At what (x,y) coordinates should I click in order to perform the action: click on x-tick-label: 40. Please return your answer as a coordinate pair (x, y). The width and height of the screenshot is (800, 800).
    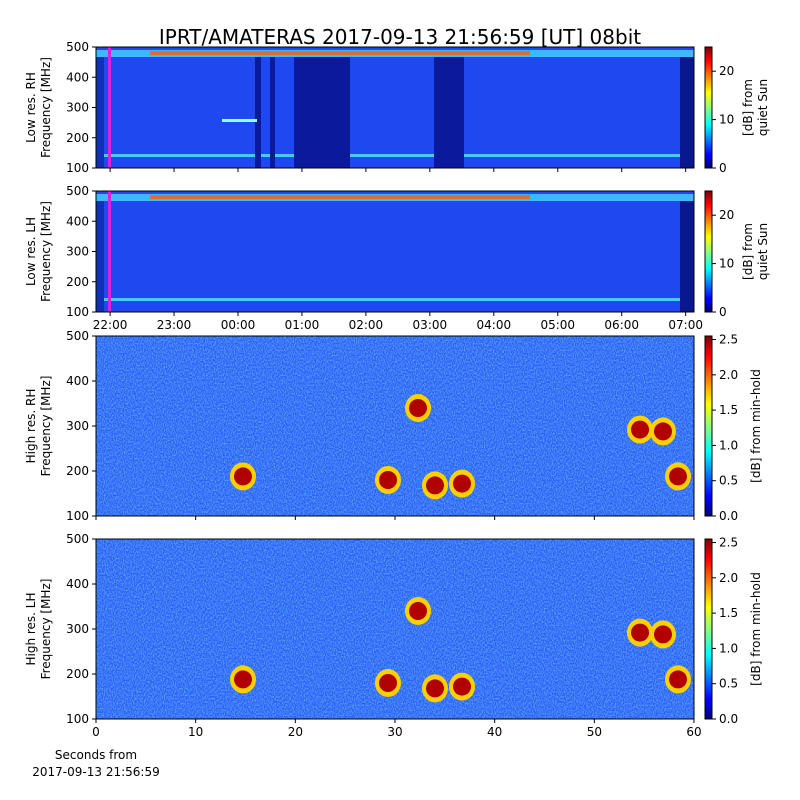
    Looking at the image, I should click on (494, 732).